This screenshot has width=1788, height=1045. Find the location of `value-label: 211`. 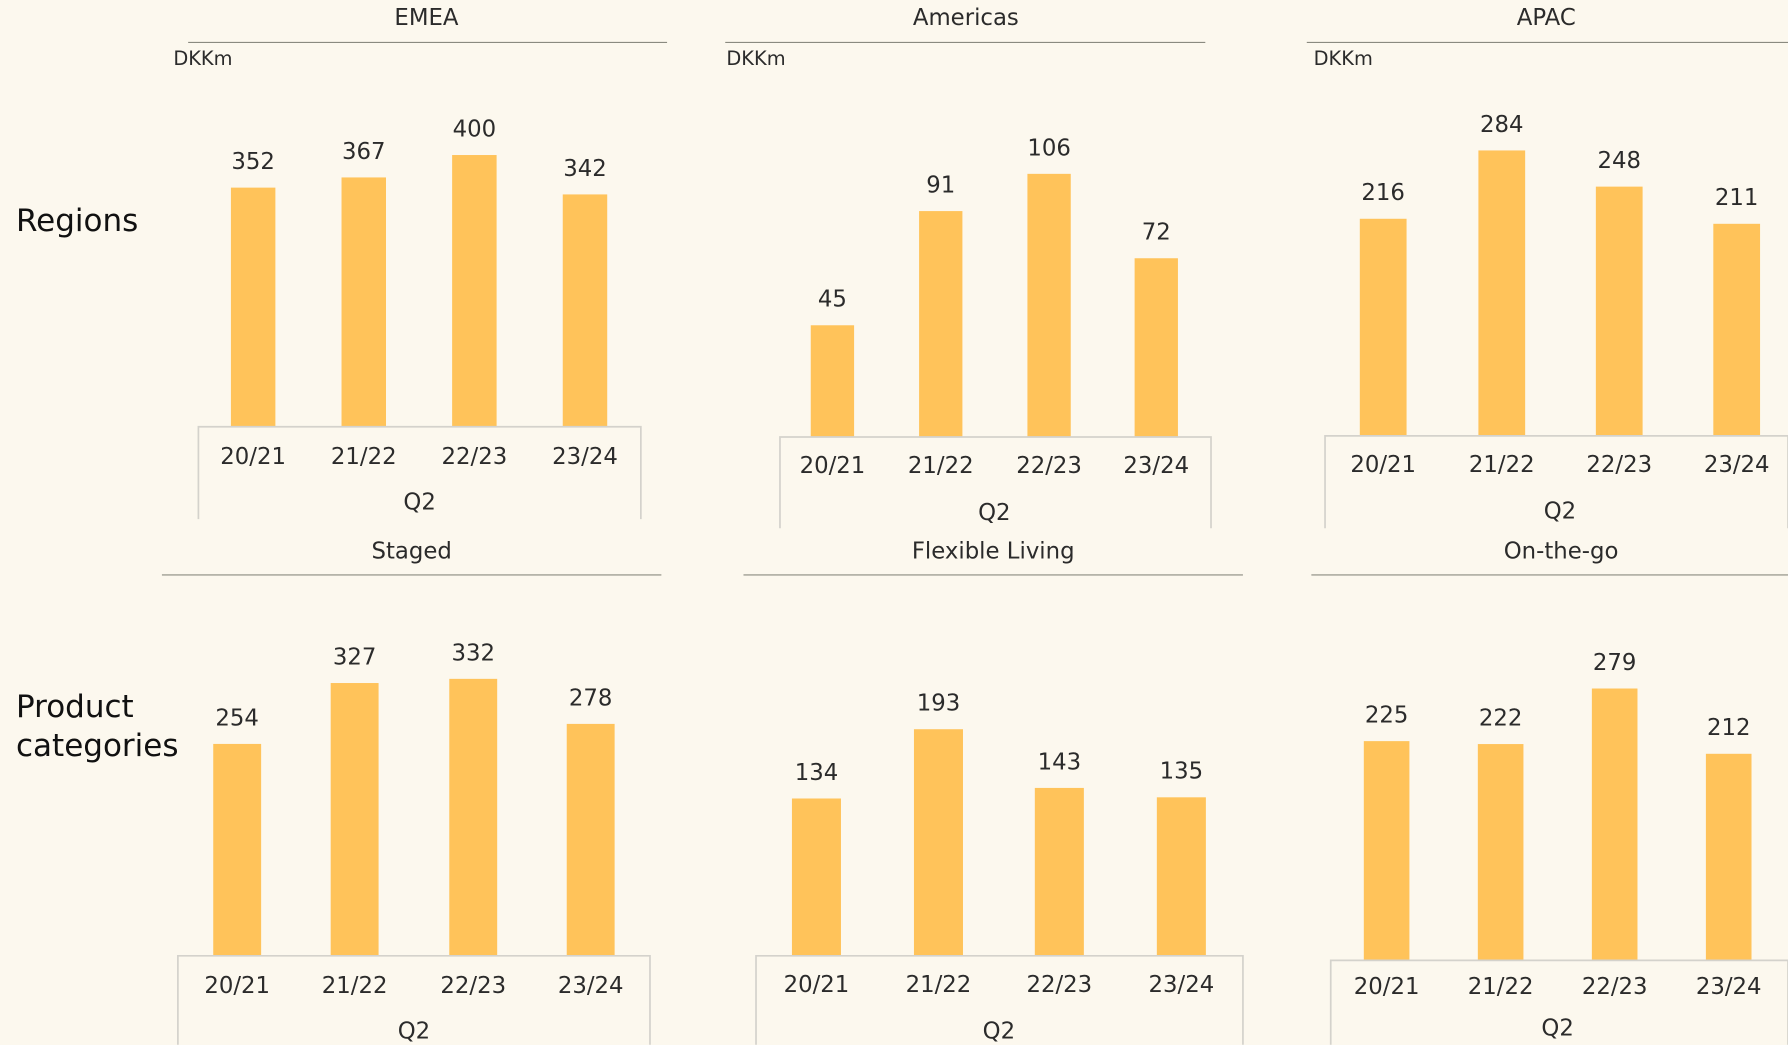

value-label: 211 is located at coordinates (1737, 198).